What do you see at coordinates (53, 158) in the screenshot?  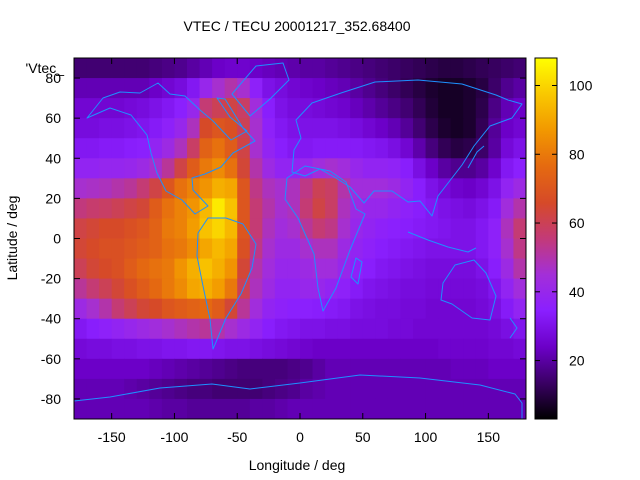 I see `y-tick-label: 40` at bounding box center [53, 158].